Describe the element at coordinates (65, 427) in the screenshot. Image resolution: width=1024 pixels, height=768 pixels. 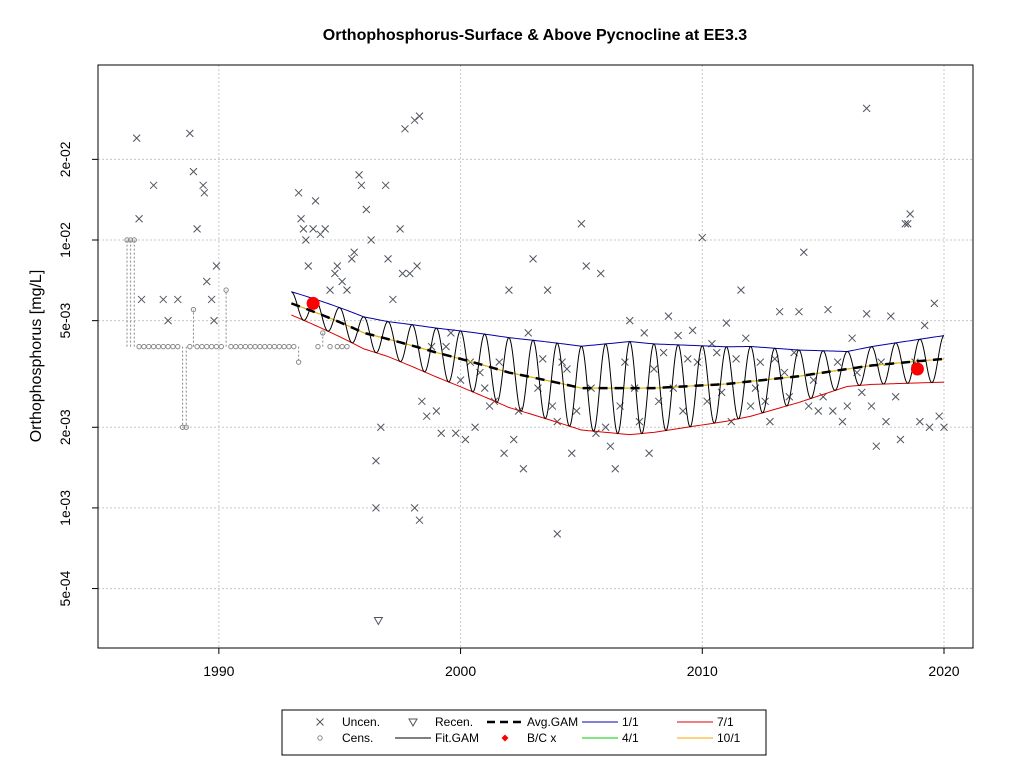
I see `y-tick-label: 2e-03` at that location.